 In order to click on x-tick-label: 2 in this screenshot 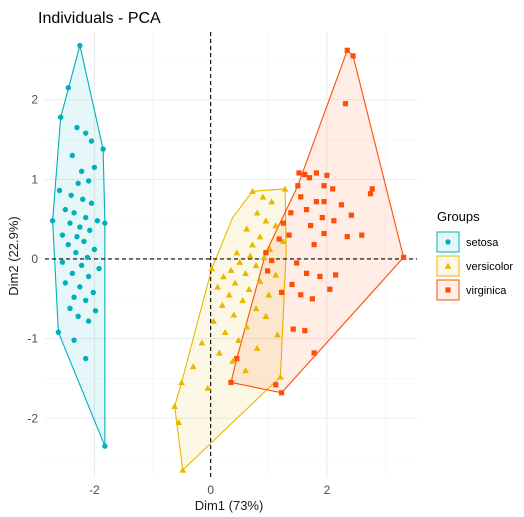, I will do `click(327, 490)`.